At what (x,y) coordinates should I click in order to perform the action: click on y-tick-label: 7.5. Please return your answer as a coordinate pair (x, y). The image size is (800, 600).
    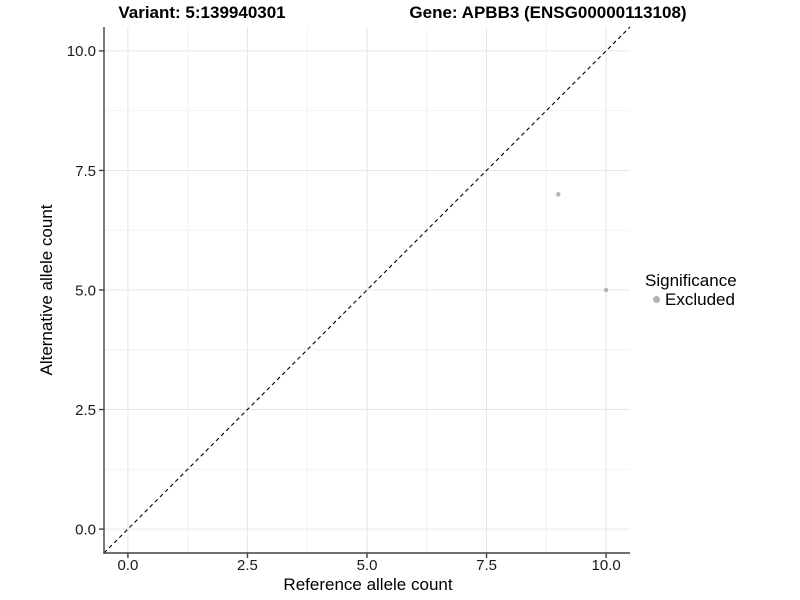
    Looking at the image, I should click on (85, 171).